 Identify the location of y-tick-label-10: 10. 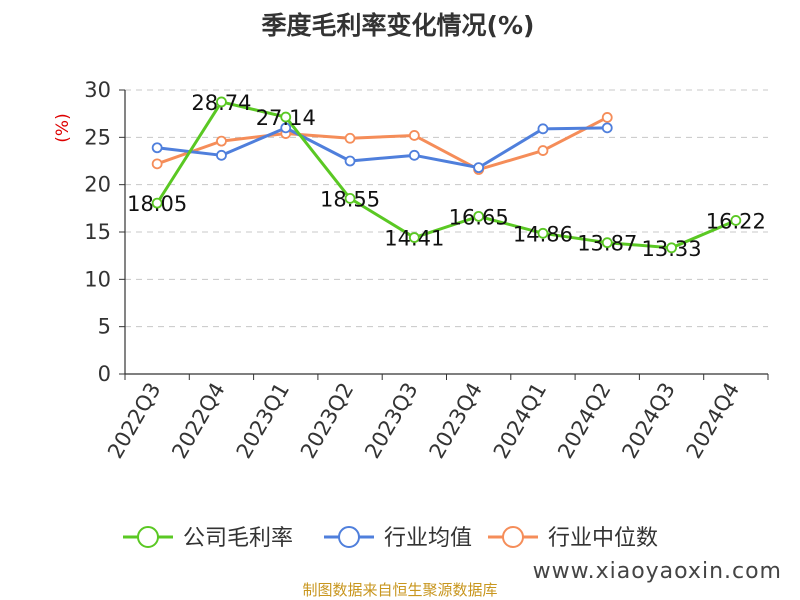
(97, 279).